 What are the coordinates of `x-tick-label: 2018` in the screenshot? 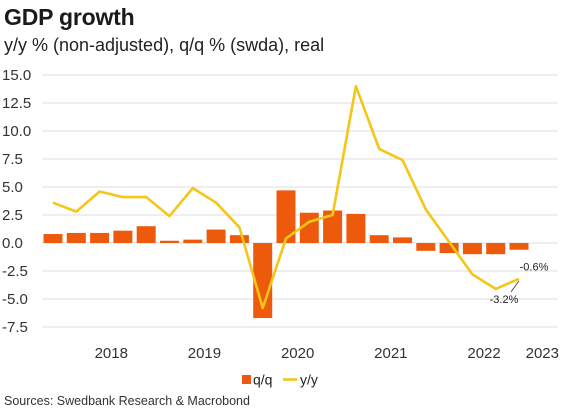 It's located at (111, 353).